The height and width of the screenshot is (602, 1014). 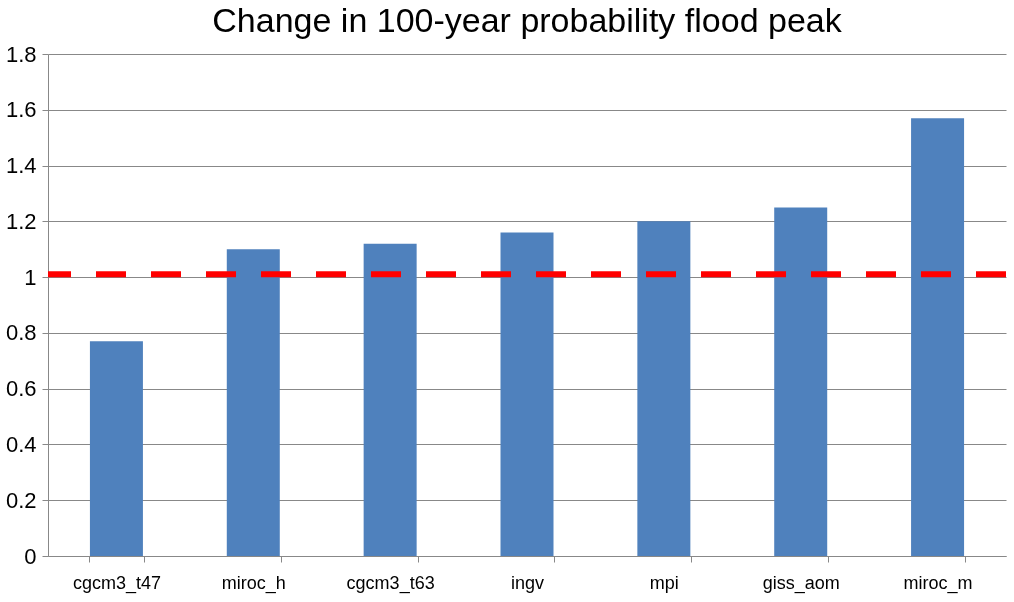 I want to click on y-tick-label: 0, so click(x=30, y=556).